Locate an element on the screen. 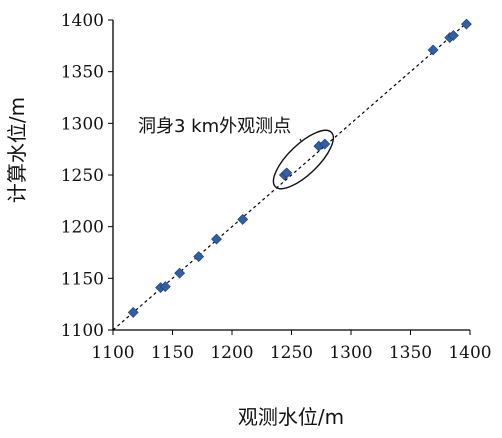  x-tick-label: 1100 is located at coordinates (112, 353).